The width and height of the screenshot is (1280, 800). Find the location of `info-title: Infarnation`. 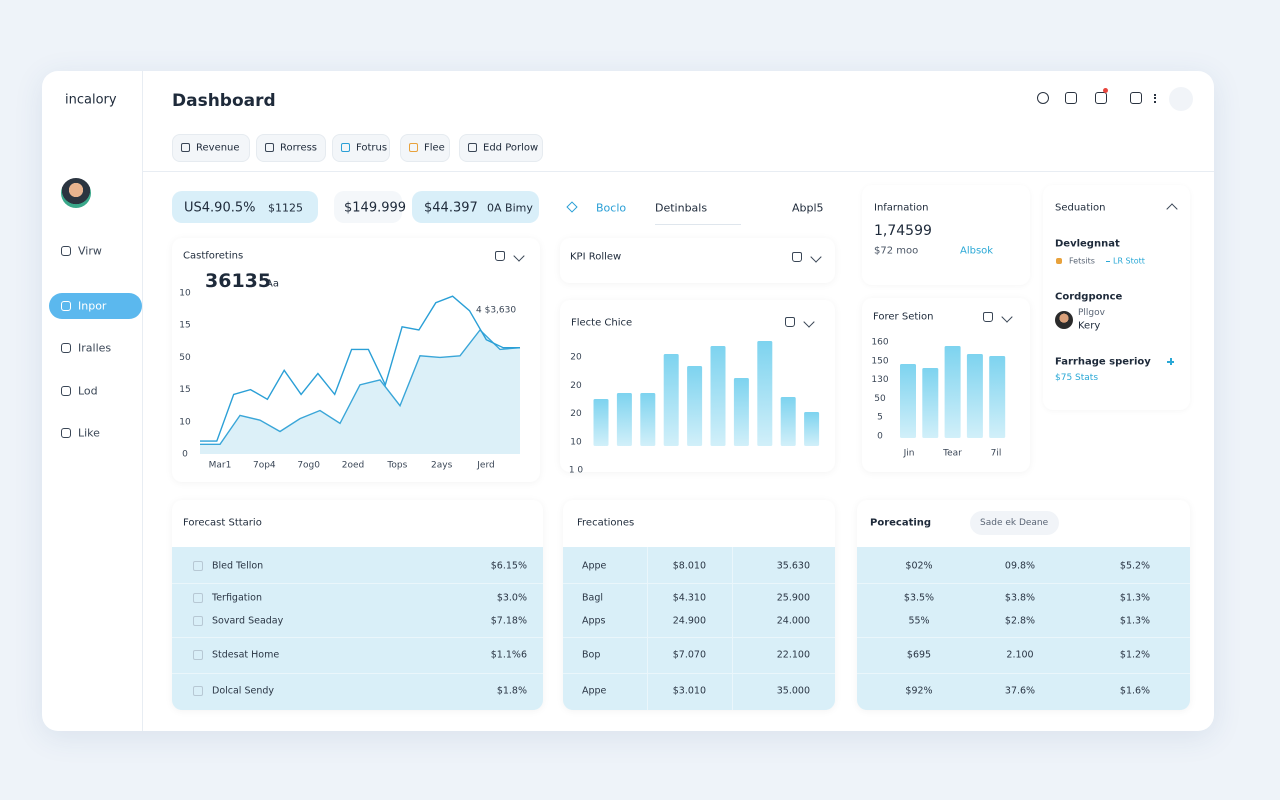

info-title: Infarnation is located at coordinates (901, 208).